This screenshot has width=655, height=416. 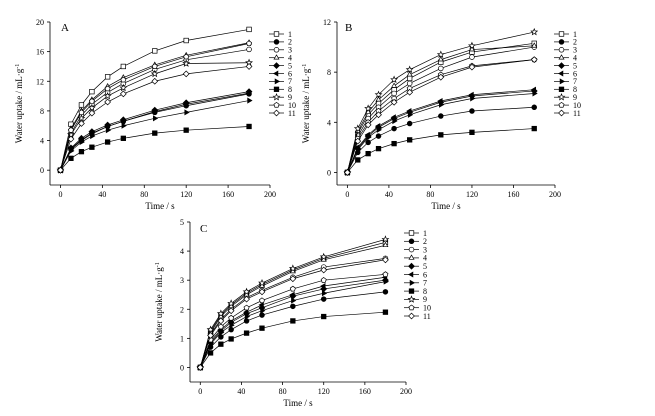 What do you see at coordinates (425, 291) in the screenshot?
I see `legend-label: 8` at bounding box center [425, 291].